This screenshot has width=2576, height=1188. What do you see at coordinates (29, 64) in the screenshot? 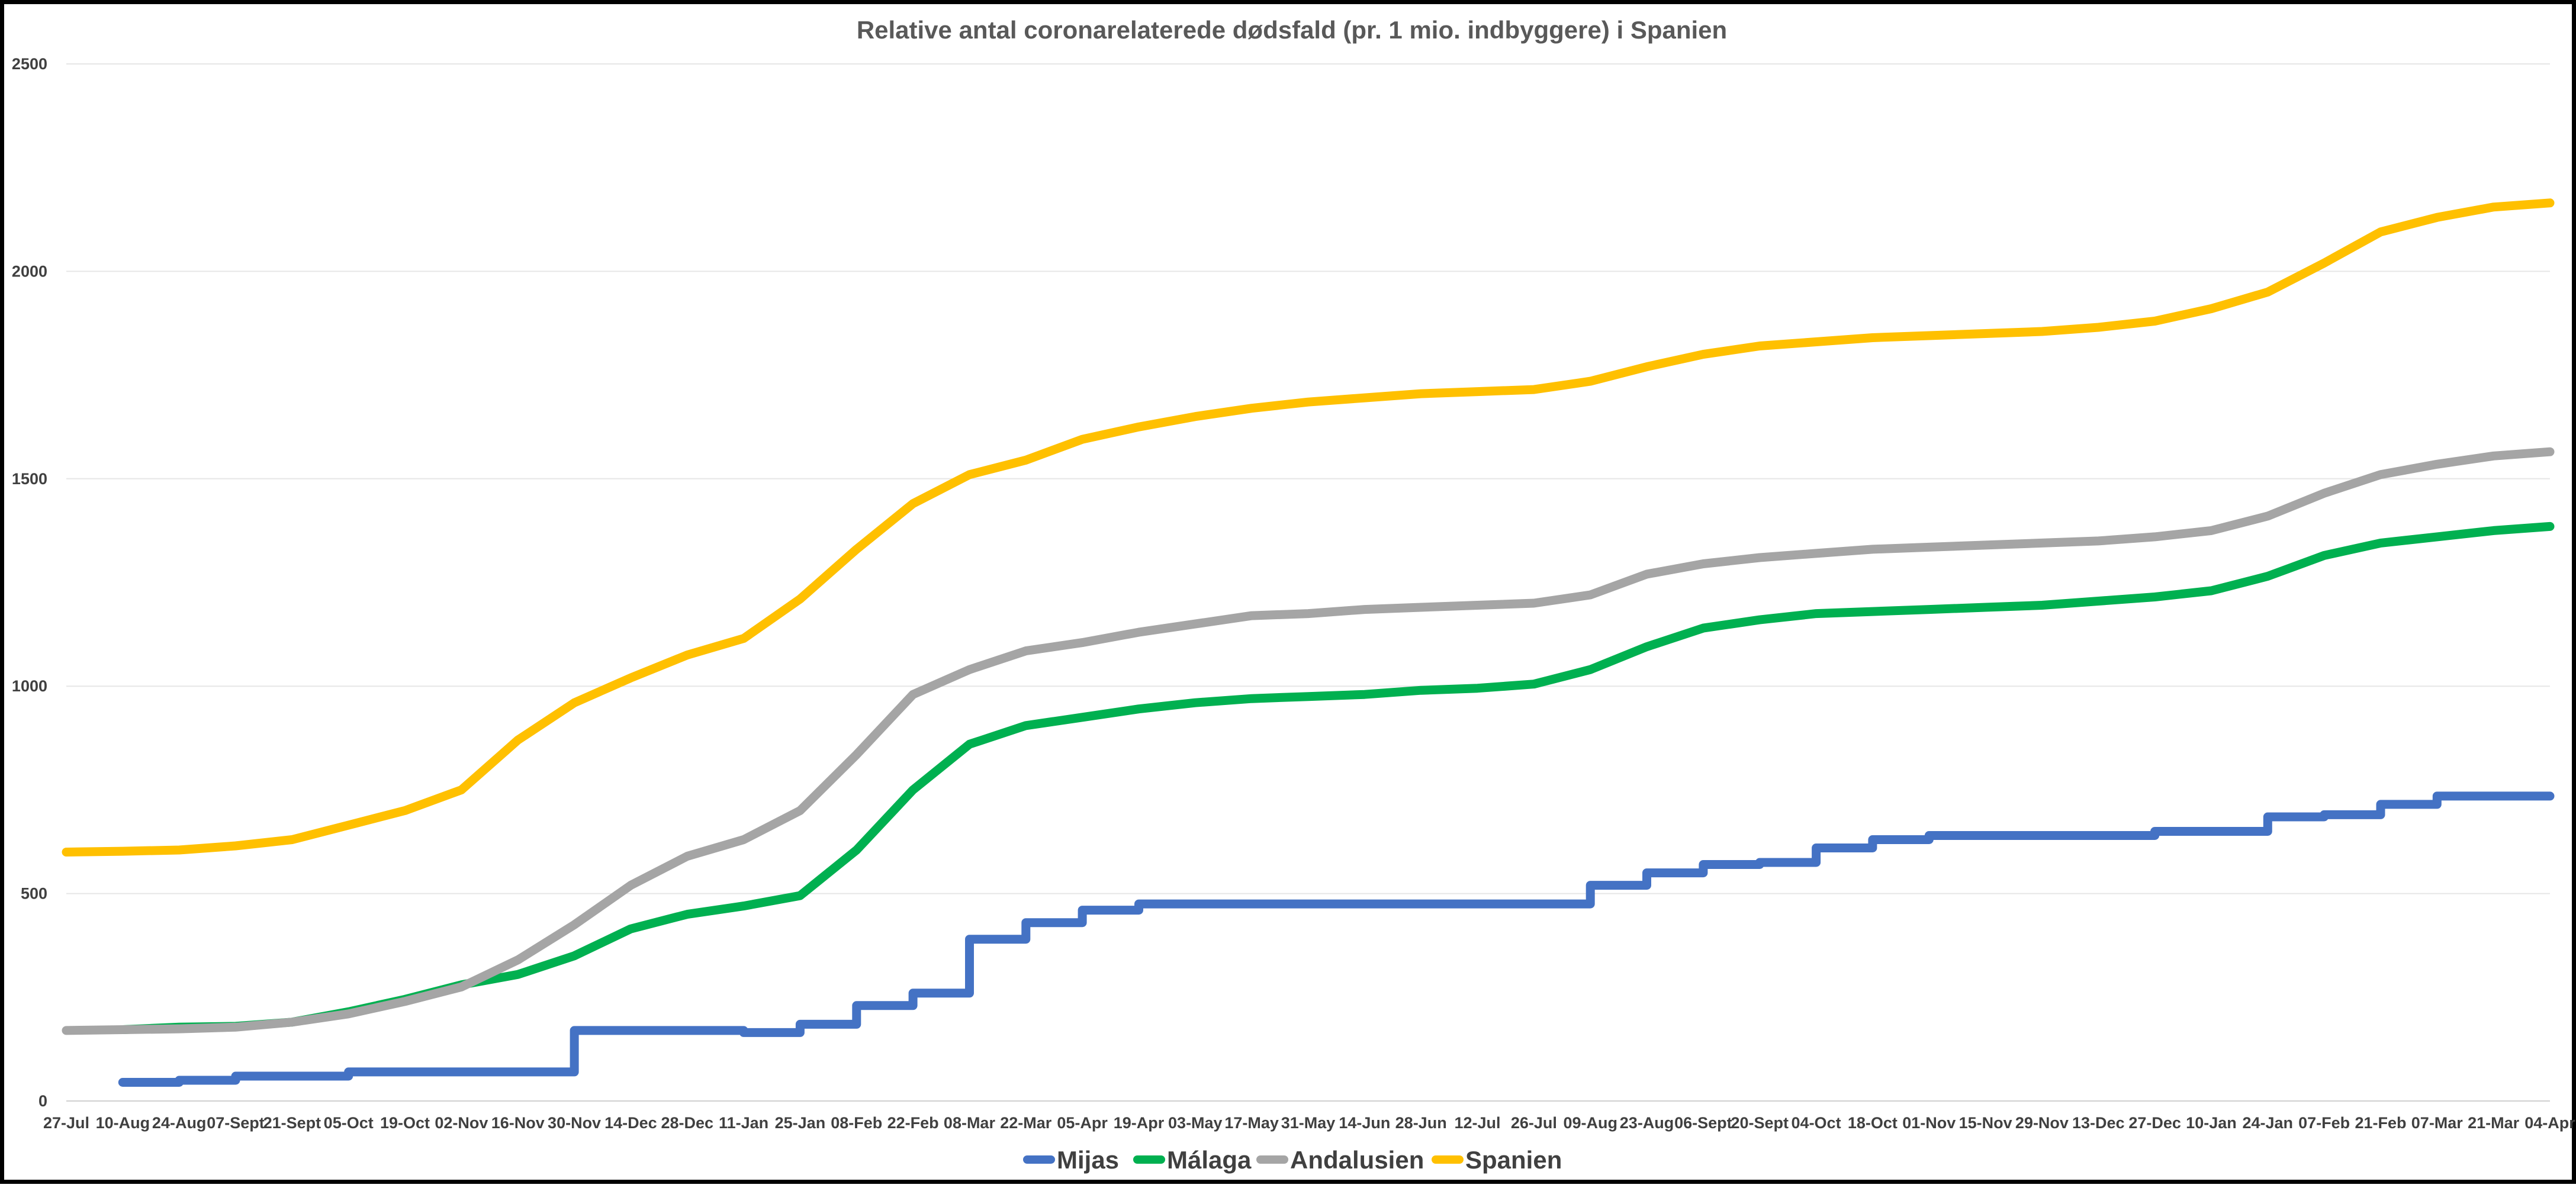
I see `y-tick-label: 2500` at bounding box center [29, 64].